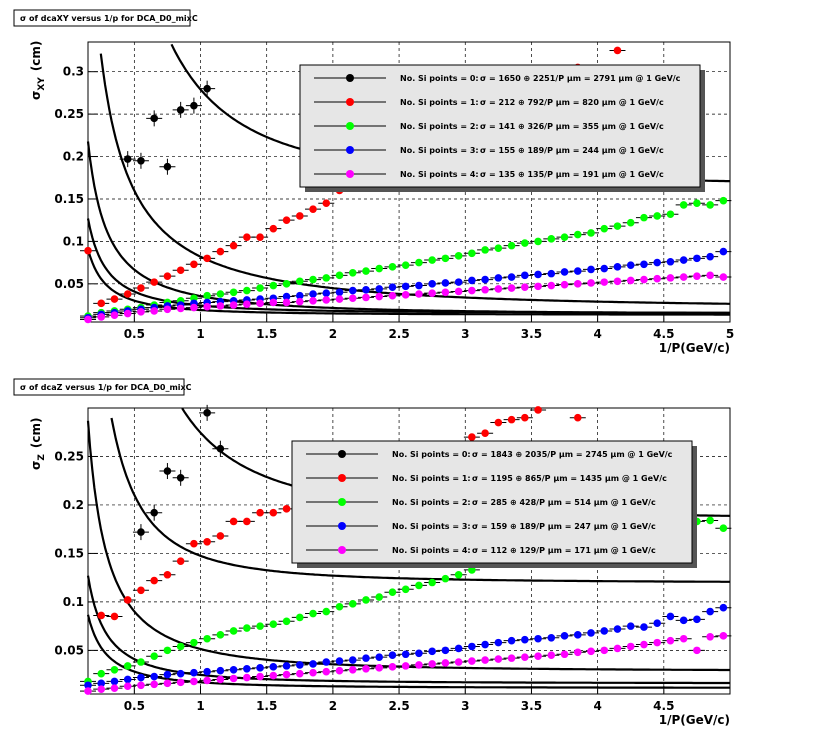  I want to click on legend-formula: σ = 155 ⊕ 189/P μm = 244 μm @ 1 GeV/c, so click(572, 150).